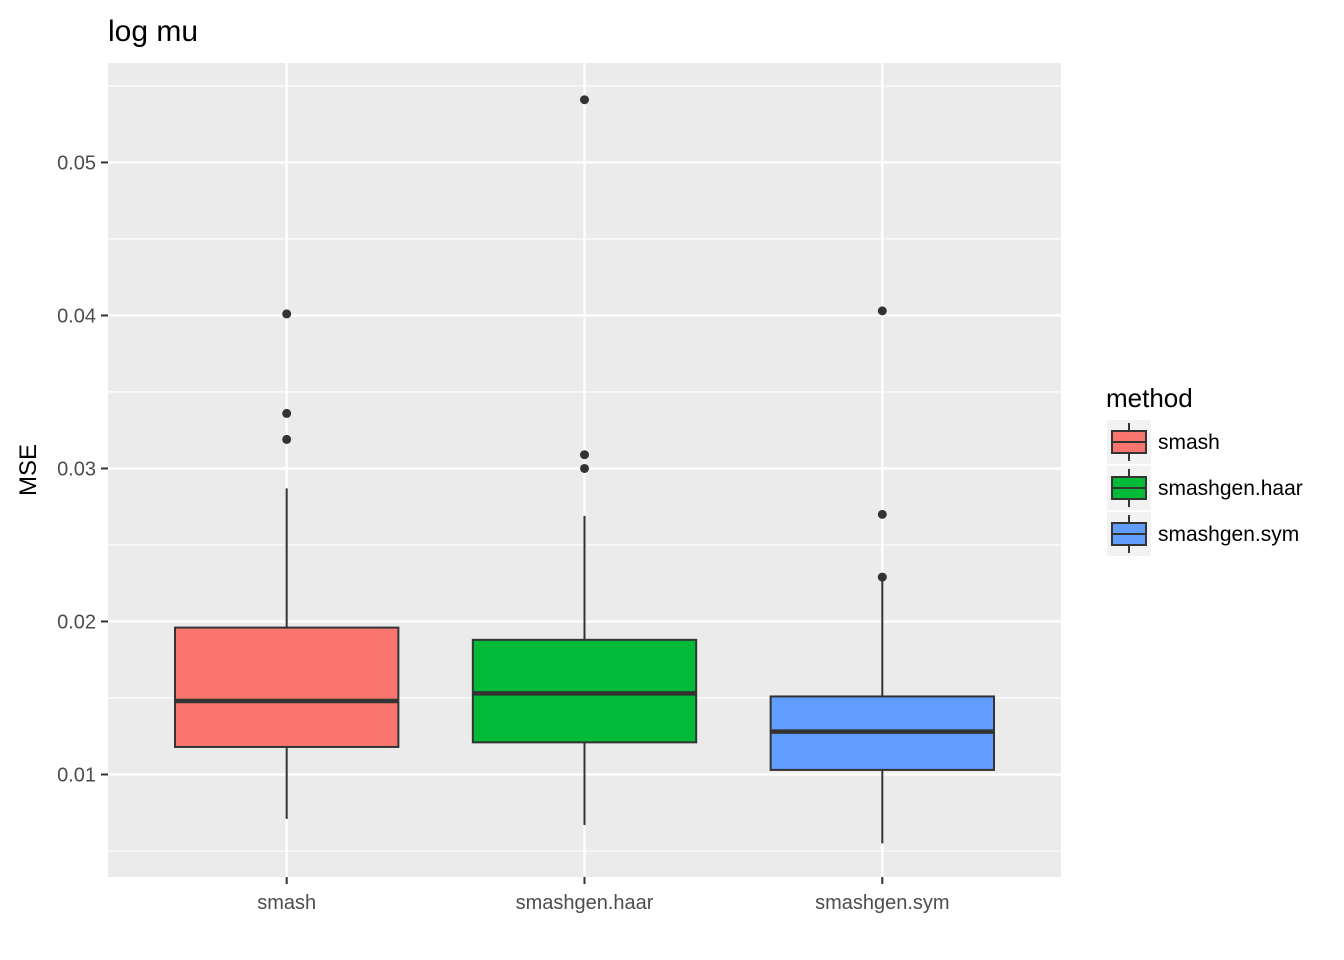 This screenshot has width=1344, height=960. I want to click on legend-items: smash smashgen.haar smashgen.sym, so click(1205, 488).